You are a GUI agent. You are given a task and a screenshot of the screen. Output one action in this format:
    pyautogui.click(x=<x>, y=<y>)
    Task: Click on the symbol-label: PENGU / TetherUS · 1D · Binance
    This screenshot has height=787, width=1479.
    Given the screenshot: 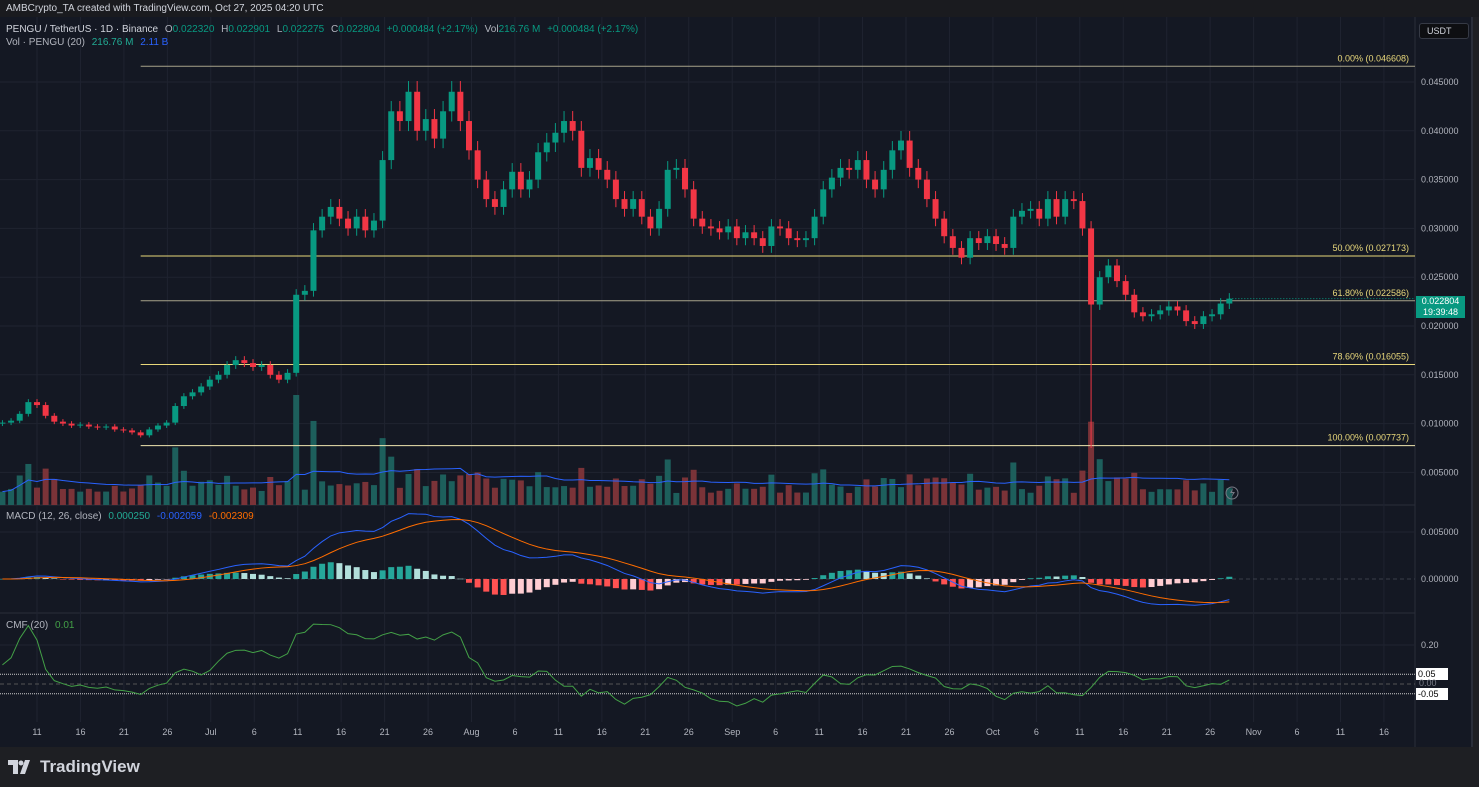 What is the action you would take?
    pyautogui.click(x=82, y=29)
    